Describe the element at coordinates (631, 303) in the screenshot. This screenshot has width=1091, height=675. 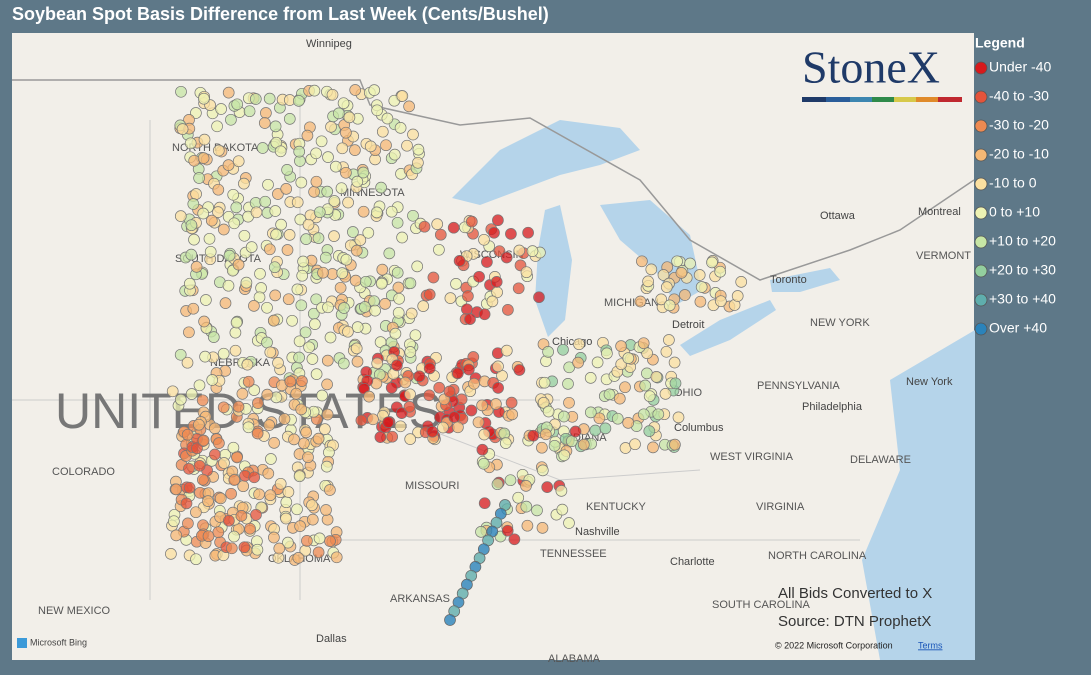
I see `map-label: MICHIGAN` at that location.